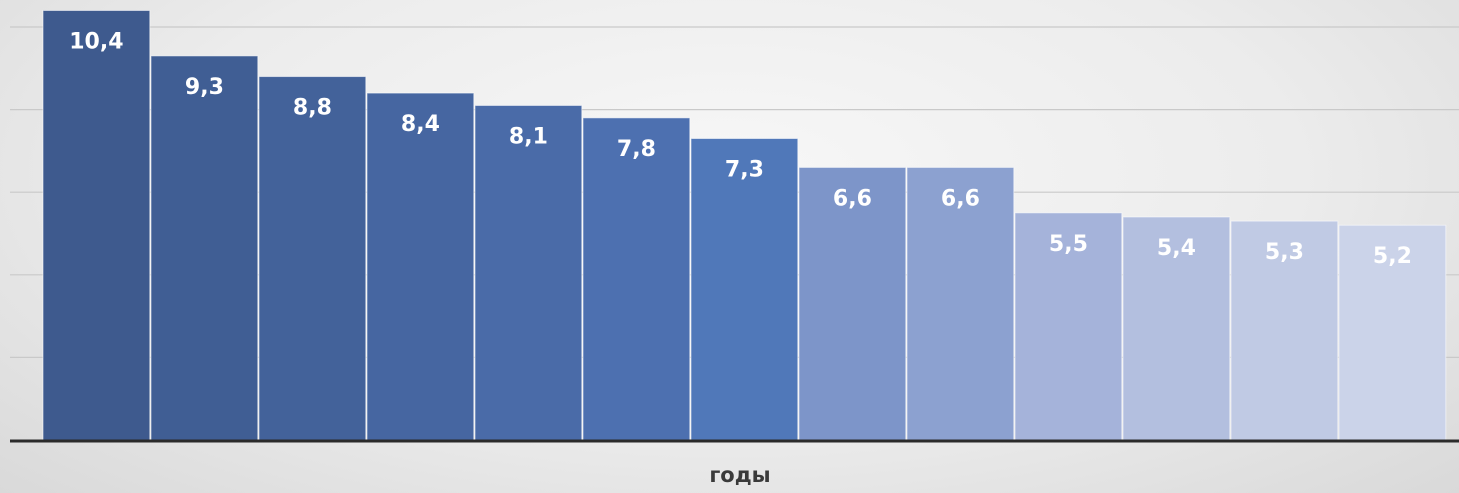 The image size is (1459, 493). What do you see at coordinates (96, 41) in the screenshot?
I see `data-label: 10,4` at bounding box center [96, 41].